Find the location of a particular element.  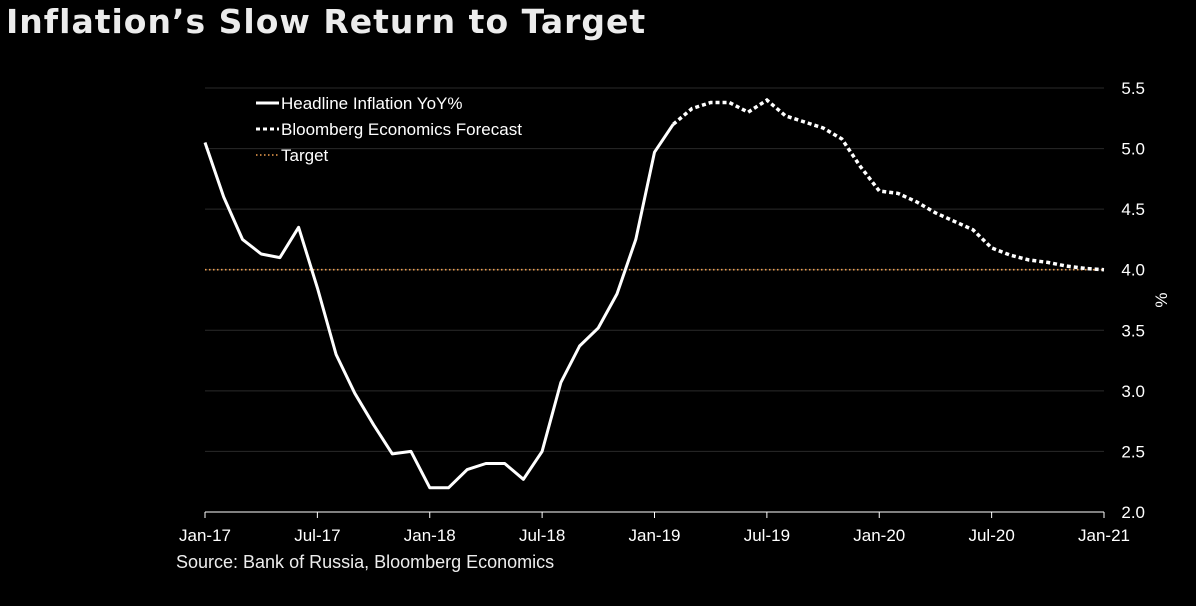

x-tick-label: Jul-17 is located at coordinates (317, 535).